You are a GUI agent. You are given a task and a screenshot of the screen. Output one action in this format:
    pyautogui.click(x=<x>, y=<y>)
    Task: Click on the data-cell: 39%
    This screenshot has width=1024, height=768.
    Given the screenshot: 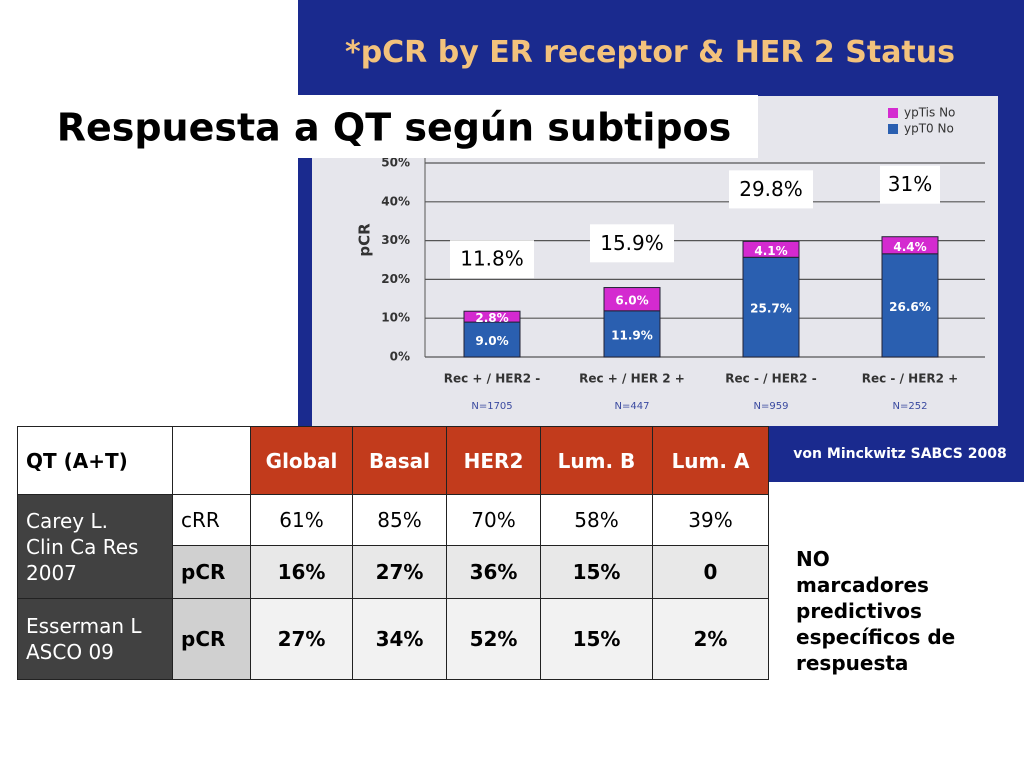 What is the action you would take?
    pyautogui.click(x=710, y=520)
    